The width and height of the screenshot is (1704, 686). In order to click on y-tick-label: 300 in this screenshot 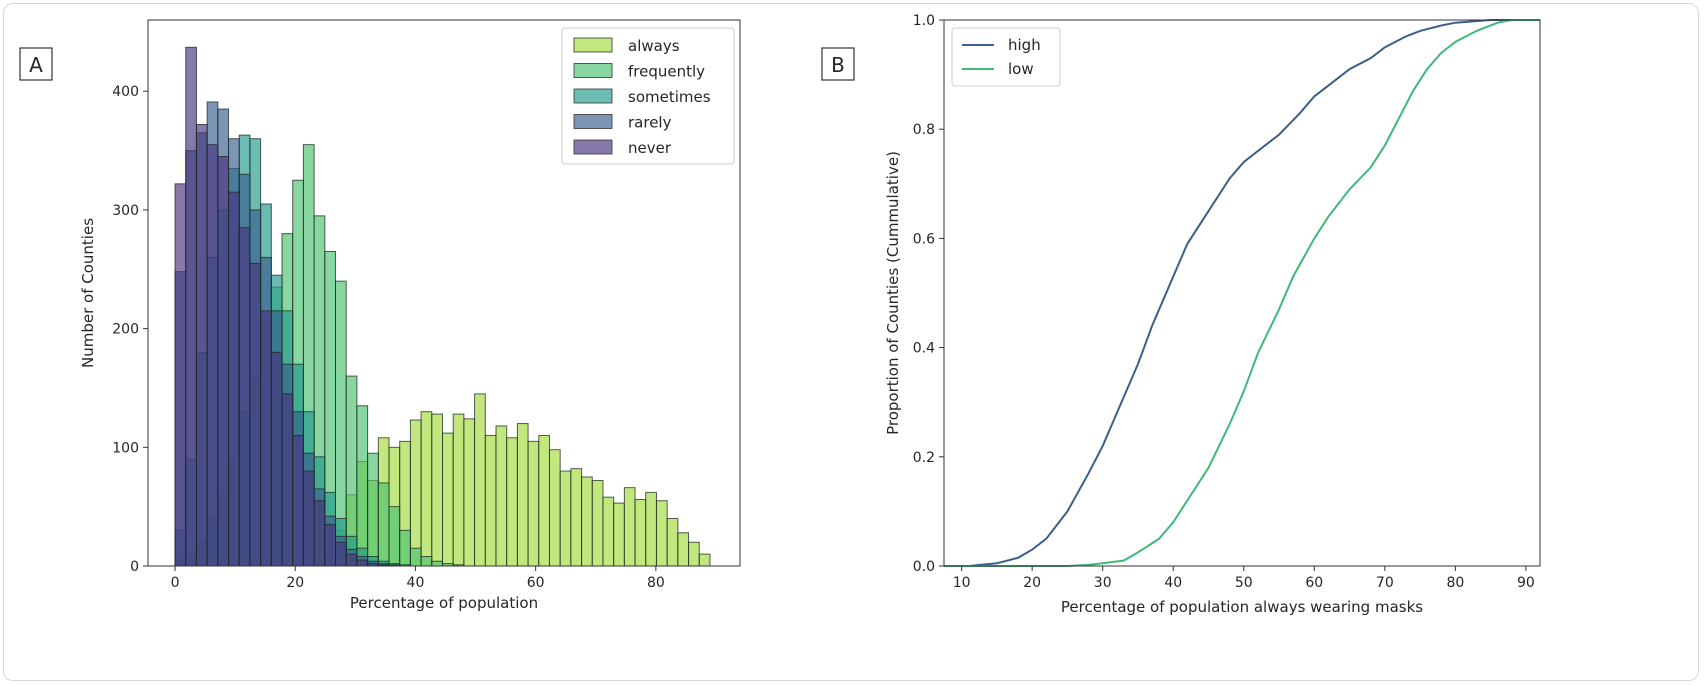, I will do `click(125, 211)`.